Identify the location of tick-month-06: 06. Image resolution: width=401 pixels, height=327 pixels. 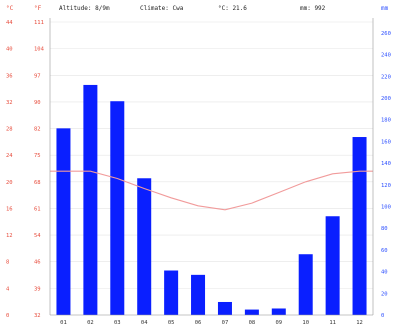
(198, 323).